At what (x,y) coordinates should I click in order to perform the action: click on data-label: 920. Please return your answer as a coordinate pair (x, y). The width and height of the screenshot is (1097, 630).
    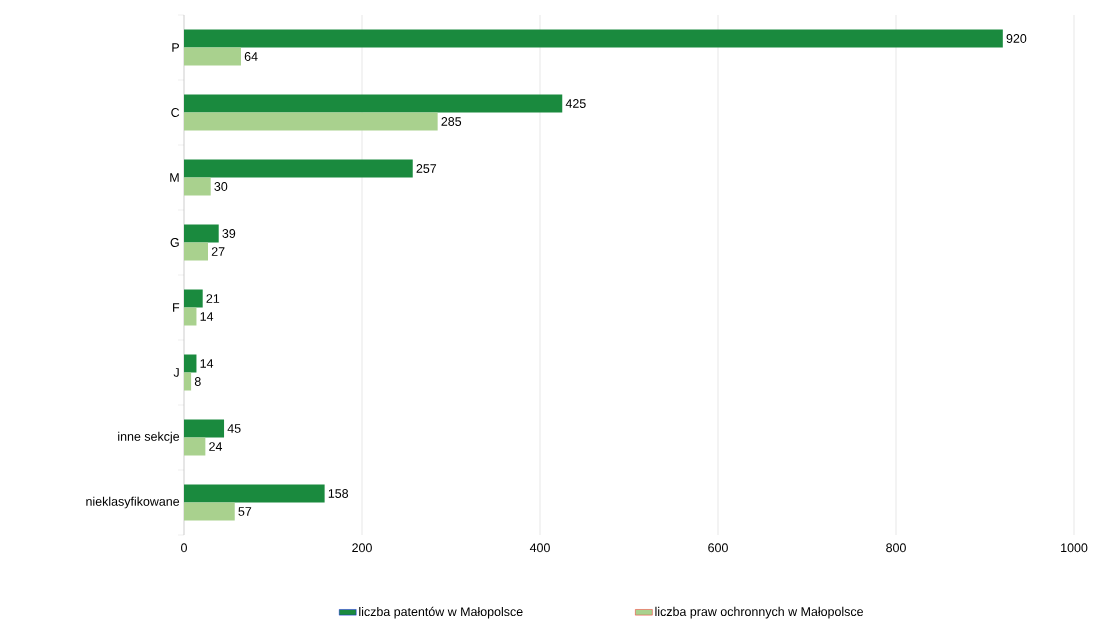
    Looking at the image, I should click on (1016, 38).